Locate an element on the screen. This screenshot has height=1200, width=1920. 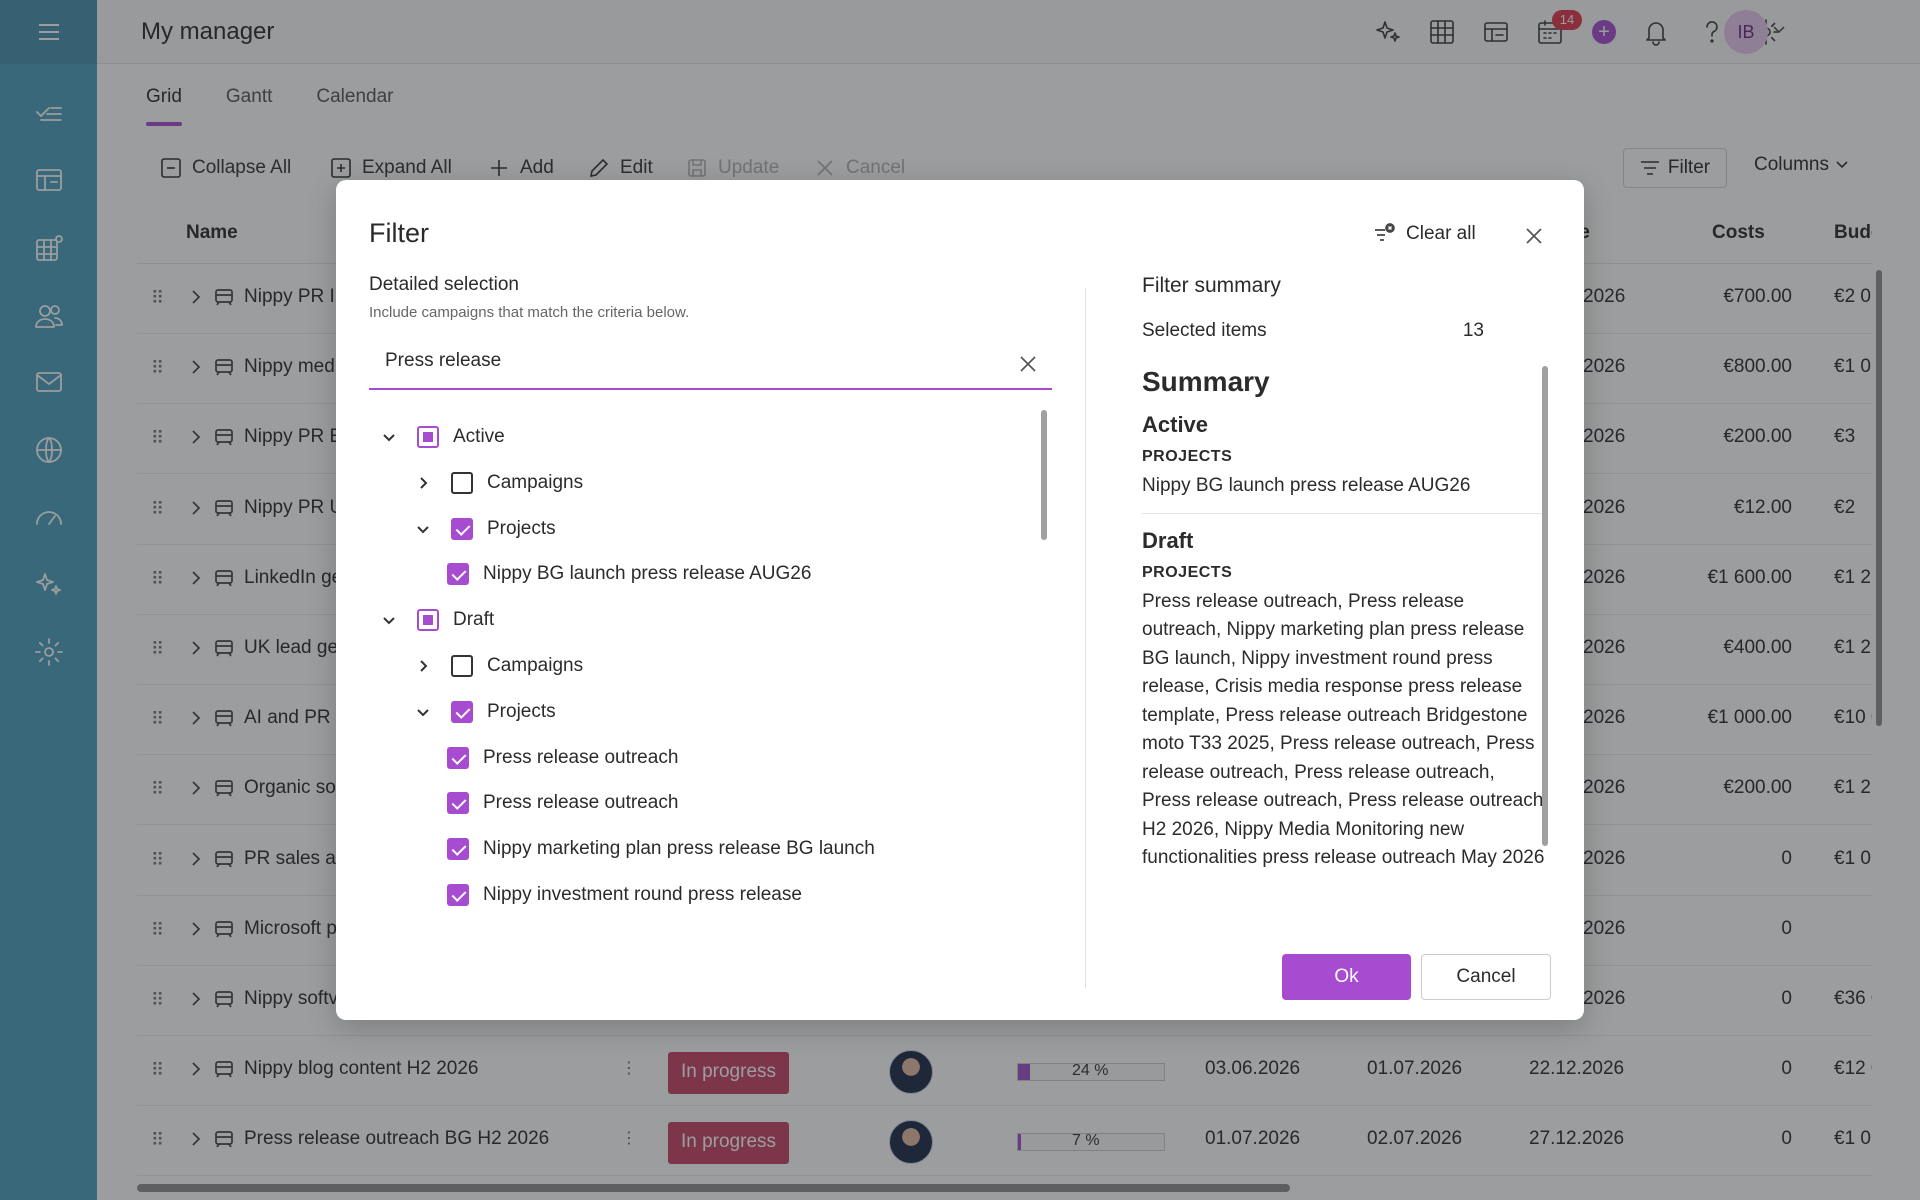
row-name: LinkedIn ge is located at coordinates (293, 577).